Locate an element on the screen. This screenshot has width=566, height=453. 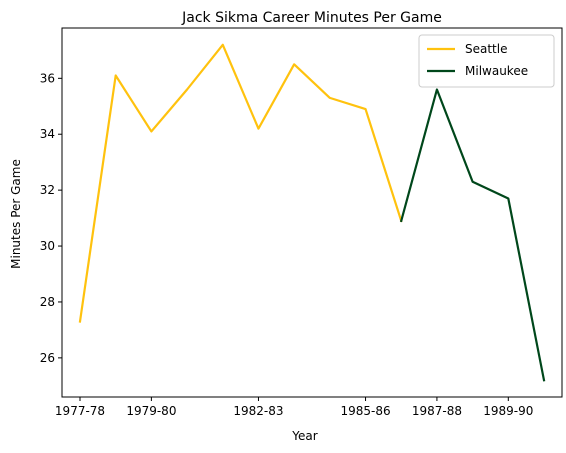
x-tick-label: 1987-88 is located at coordinates (437, 411).